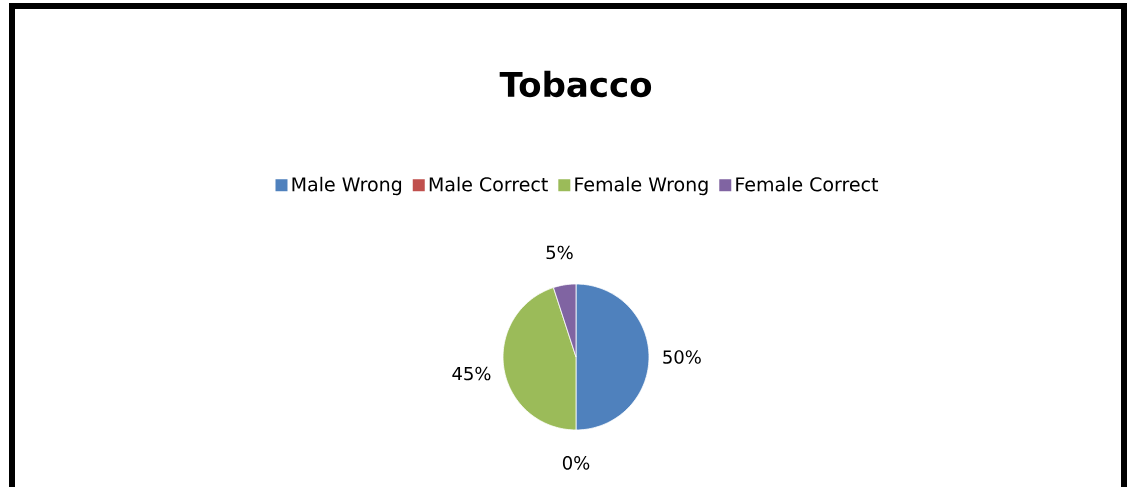 The height and width of the screenshot is (490, 1130). I want to click on text: 0%, so click(576, 463).